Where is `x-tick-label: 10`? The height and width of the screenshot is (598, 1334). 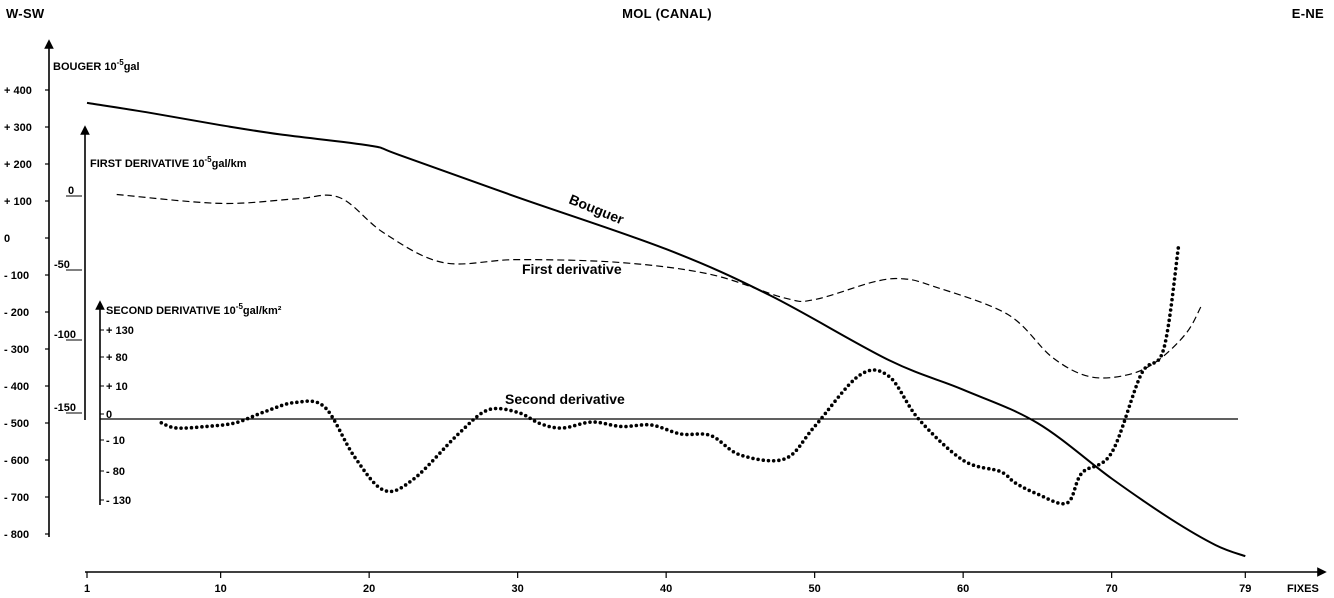
x-tick-label: 10 is located at coordinates (221, 589).